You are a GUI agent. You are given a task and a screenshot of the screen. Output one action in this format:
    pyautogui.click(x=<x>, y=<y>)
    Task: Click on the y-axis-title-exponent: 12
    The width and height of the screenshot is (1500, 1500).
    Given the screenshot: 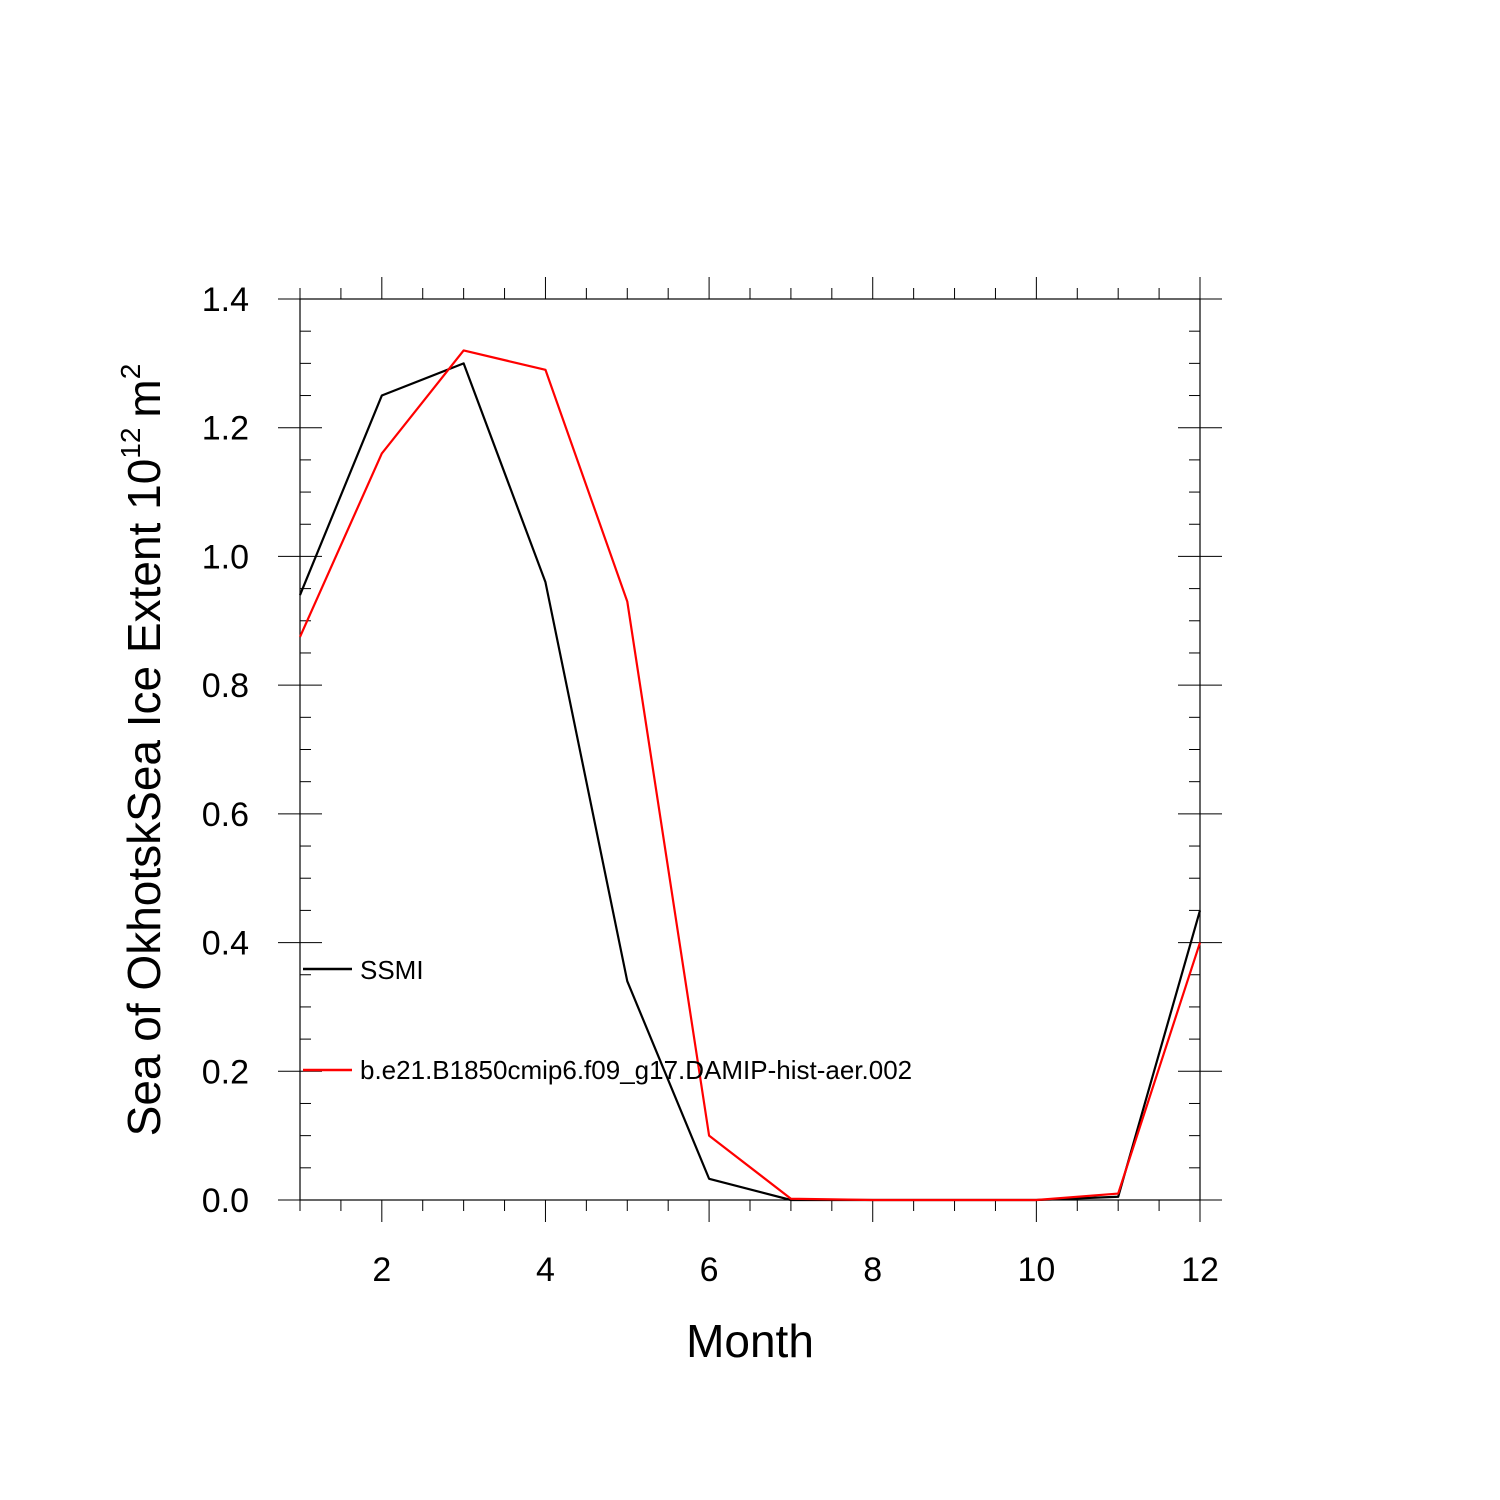 What is the action you would take?
    pyautogui.click(x=130, y=443)
    